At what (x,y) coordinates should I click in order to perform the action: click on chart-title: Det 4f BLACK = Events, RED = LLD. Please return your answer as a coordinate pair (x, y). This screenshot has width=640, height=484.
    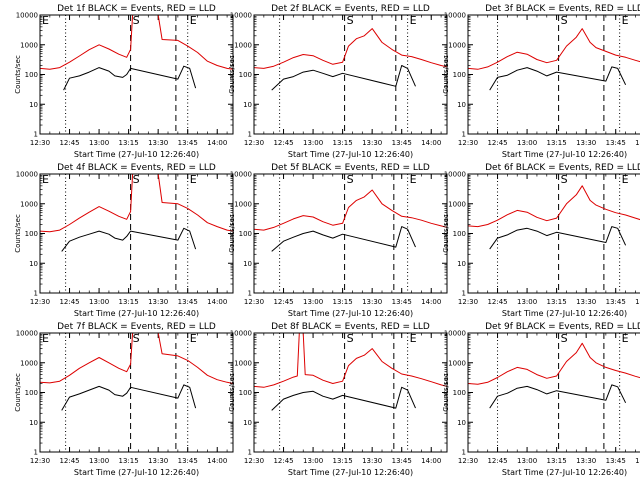
    Looking at the image, I should click on (136, 168).